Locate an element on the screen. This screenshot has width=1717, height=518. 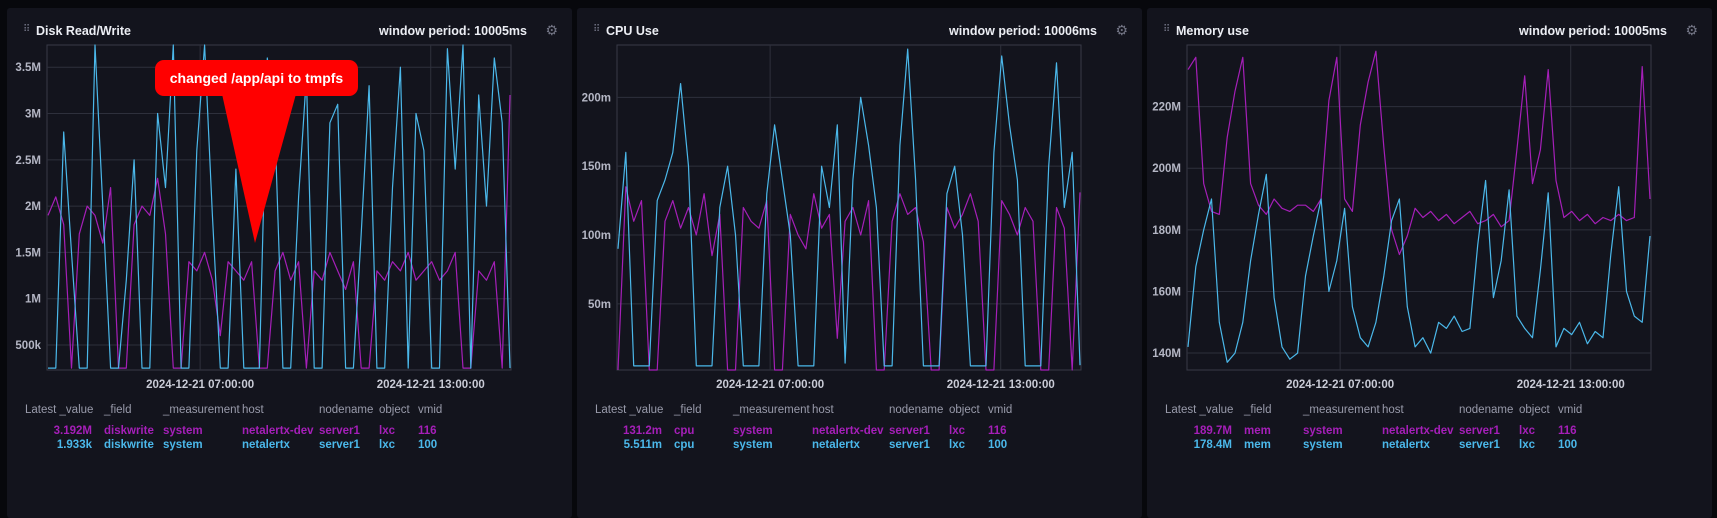
y-tick-label: 200M is located at coordinates (1166, 169).